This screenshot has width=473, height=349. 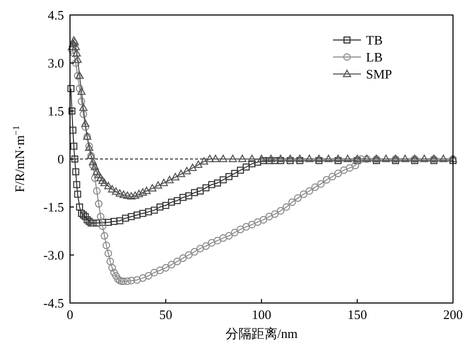 I want to click on y-tick-label: 1.5, so click(x=56, y=111).